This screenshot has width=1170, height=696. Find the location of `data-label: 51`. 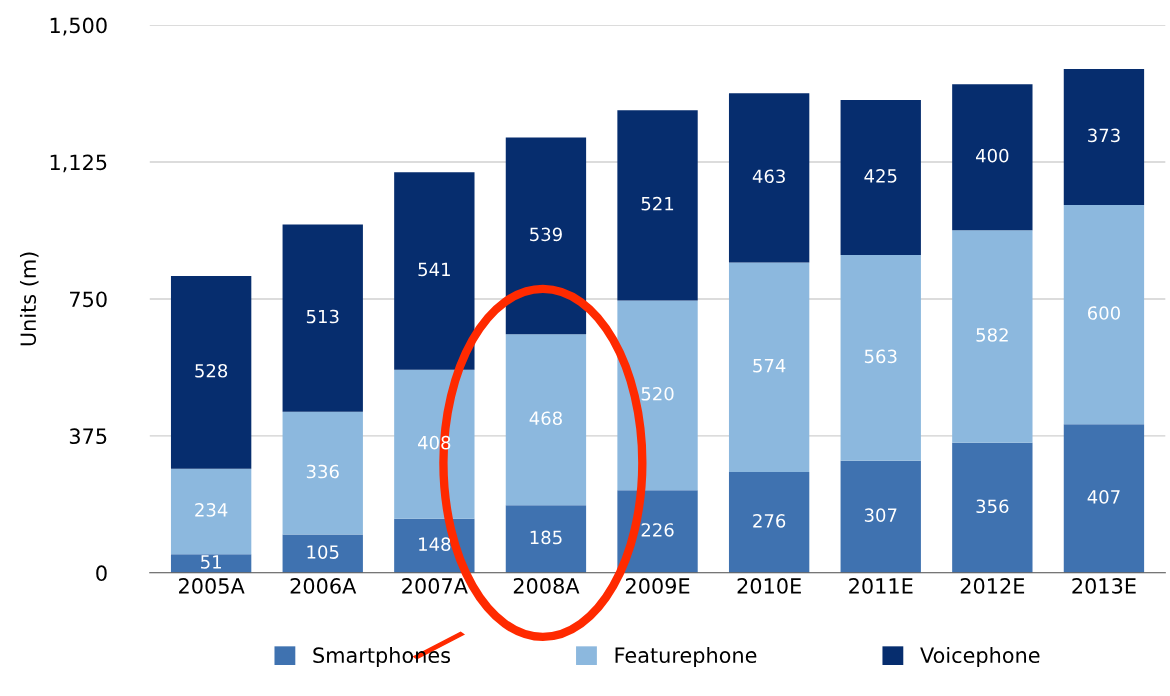

data-label: 51 is located at coordinates (211, 562).